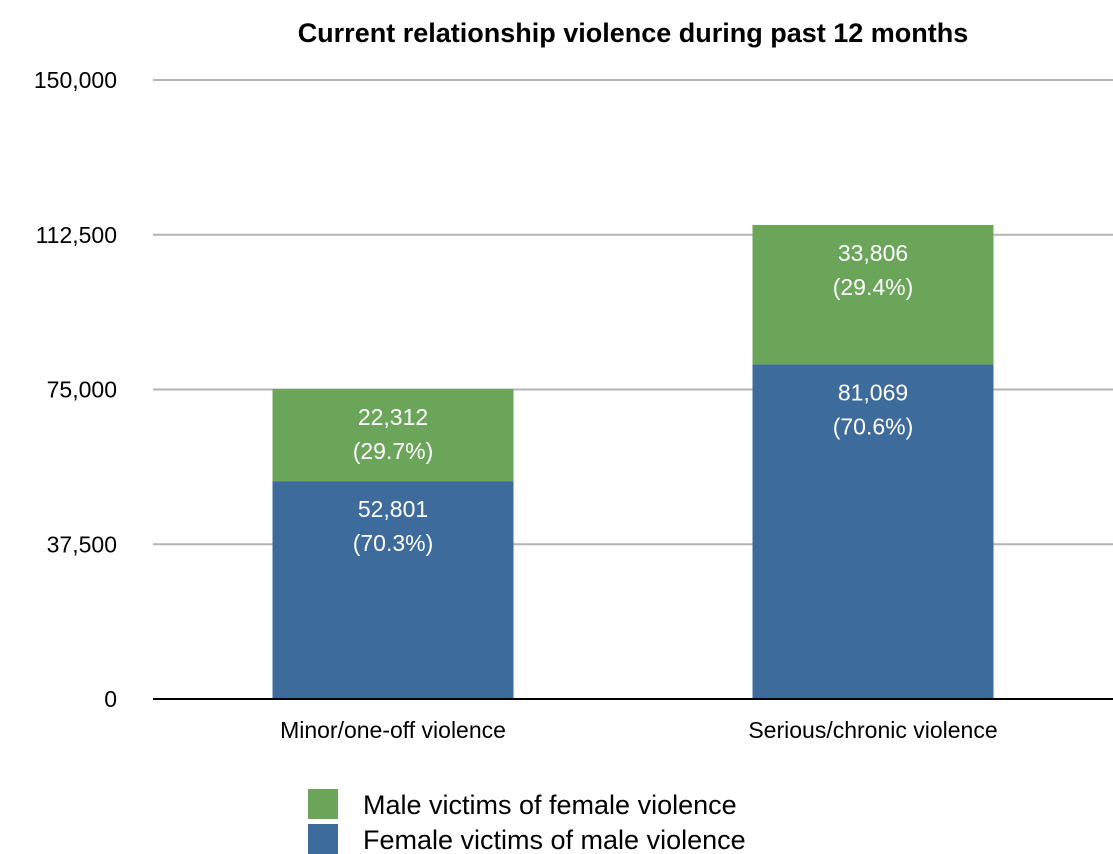  Describe the element at coordinates (76, 235) in the screenshot. I see `y-tick-label: 112,500` at that location.